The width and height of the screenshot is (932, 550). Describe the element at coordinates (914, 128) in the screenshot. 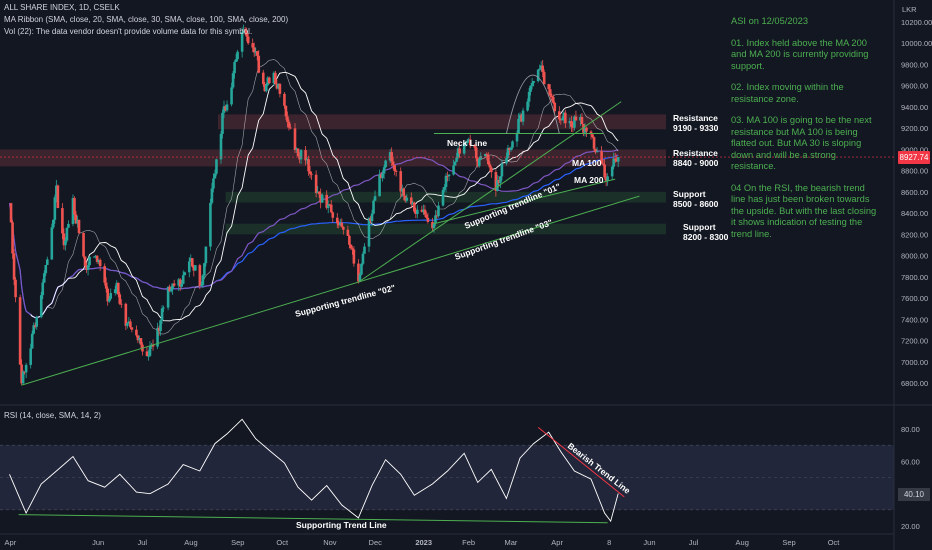

I see `price-tick-label: 9200.00` at that location.